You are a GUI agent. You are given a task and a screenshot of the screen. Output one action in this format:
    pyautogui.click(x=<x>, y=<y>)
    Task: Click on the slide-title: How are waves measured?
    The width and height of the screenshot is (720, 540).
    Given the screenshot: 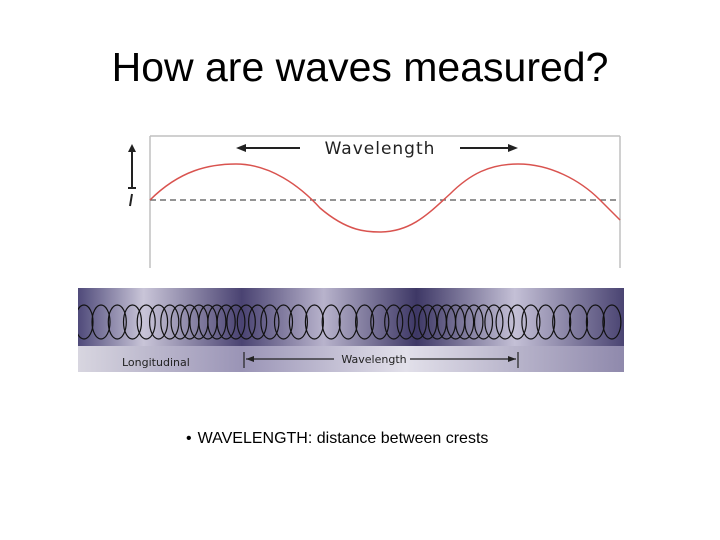 What is the action you would take?
    pyautogui.click(x=360, y=67)
    